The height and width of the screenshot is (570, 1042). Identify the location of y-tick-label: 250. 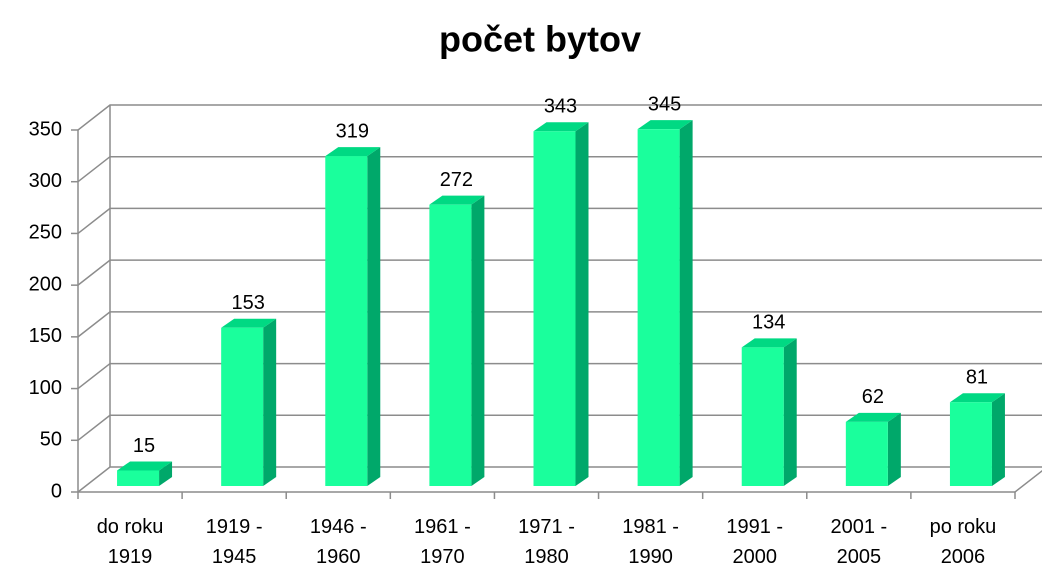
(45, 233).